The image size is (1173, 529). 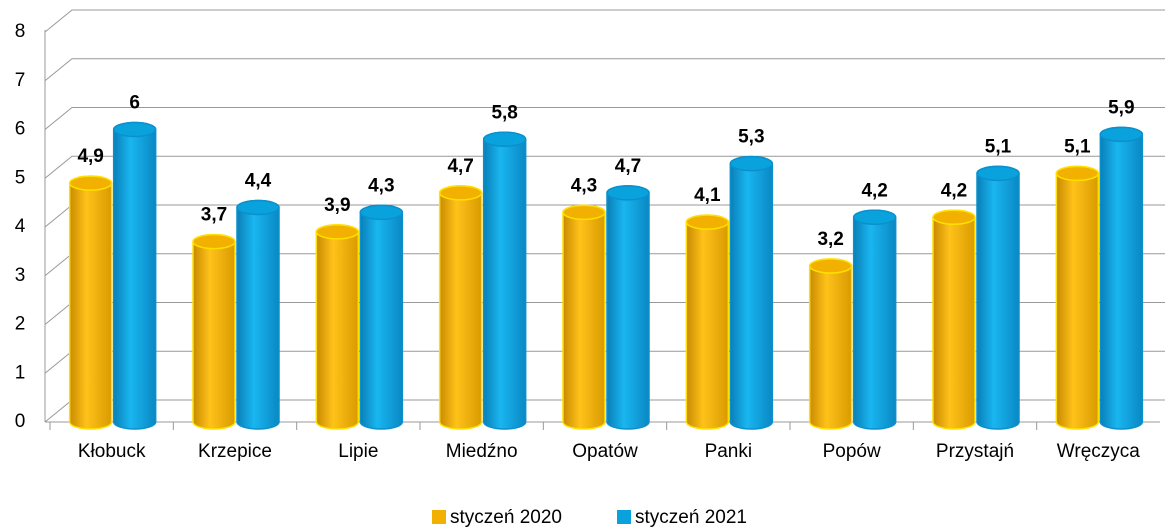 What do you see at coordinates (235, 451) in the screenshot?
I see `x-tick-label: Krzepice` at bounding box center [235, 451].